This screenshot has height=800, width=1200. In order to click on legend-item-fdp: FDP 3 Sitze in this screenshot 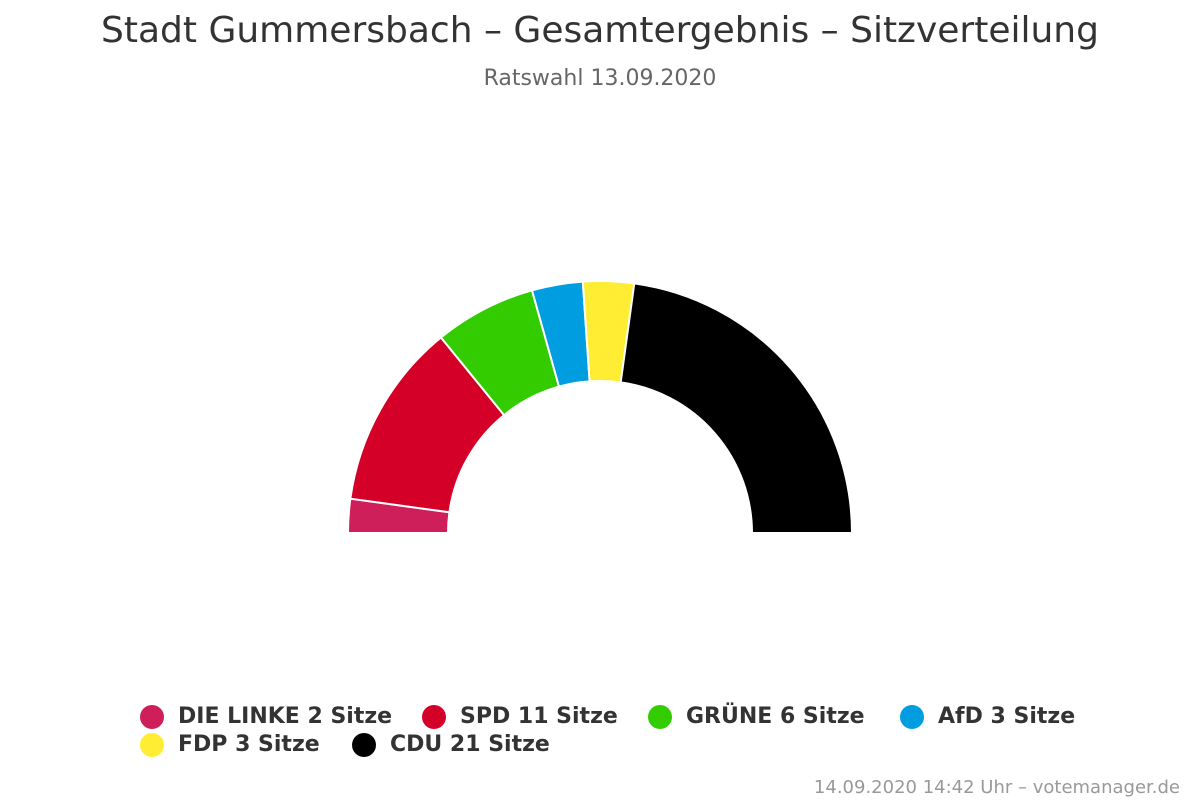, I will do `click(230, 744)`.